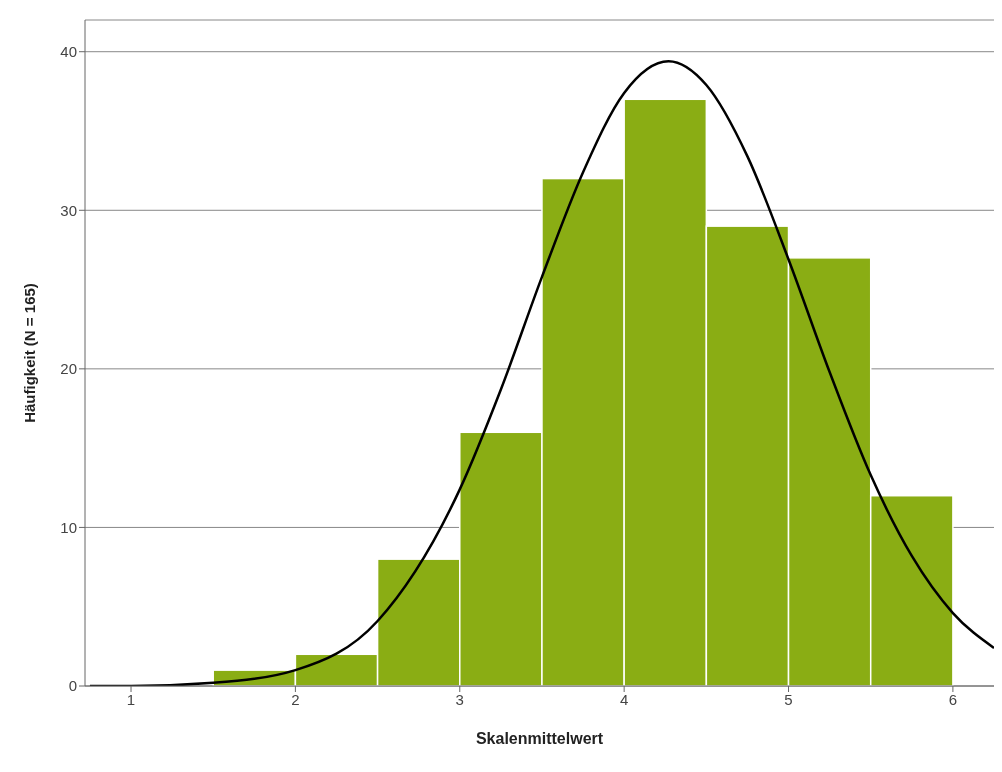 This screenshot has width=1002, height=772. I want to click on y-tick-label: 20, so click(68, 369).